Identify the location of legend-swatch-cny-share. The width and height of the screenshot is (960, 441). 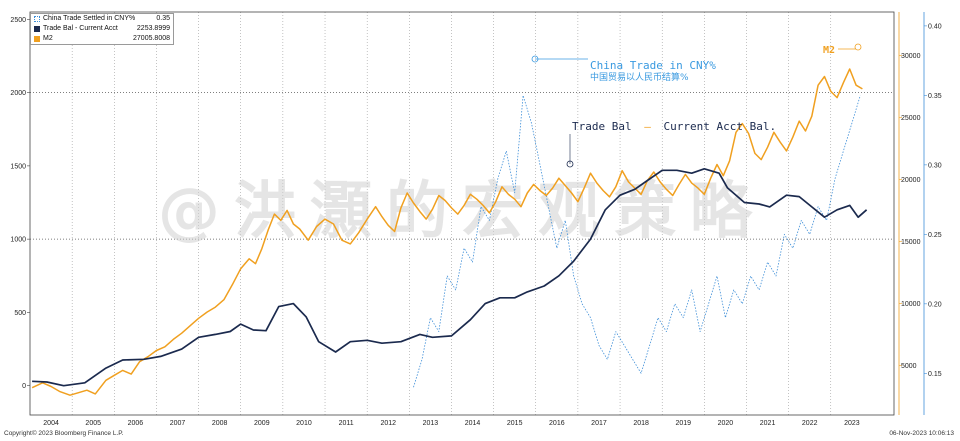
(37, 19).